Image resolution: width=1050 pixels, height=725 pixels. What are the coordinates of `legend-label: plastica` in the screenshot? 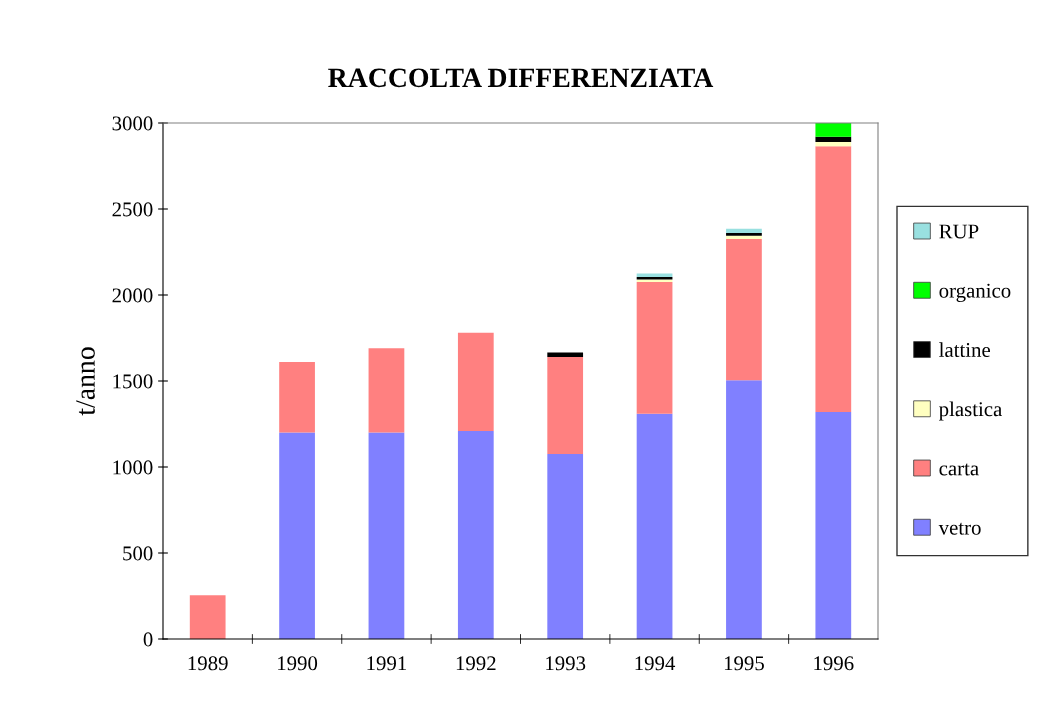 It's located at (971, 411).